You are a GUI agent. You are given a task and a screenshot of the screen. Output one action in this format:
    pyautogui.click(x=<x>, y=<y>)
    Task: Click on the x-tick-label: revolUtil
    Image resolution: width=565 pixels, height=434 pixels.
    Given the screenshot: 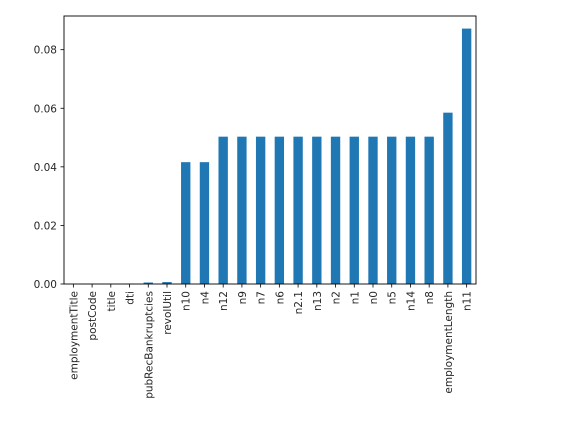 What is the action you would take?
    pyautogui.click(x=168, y=313)
    